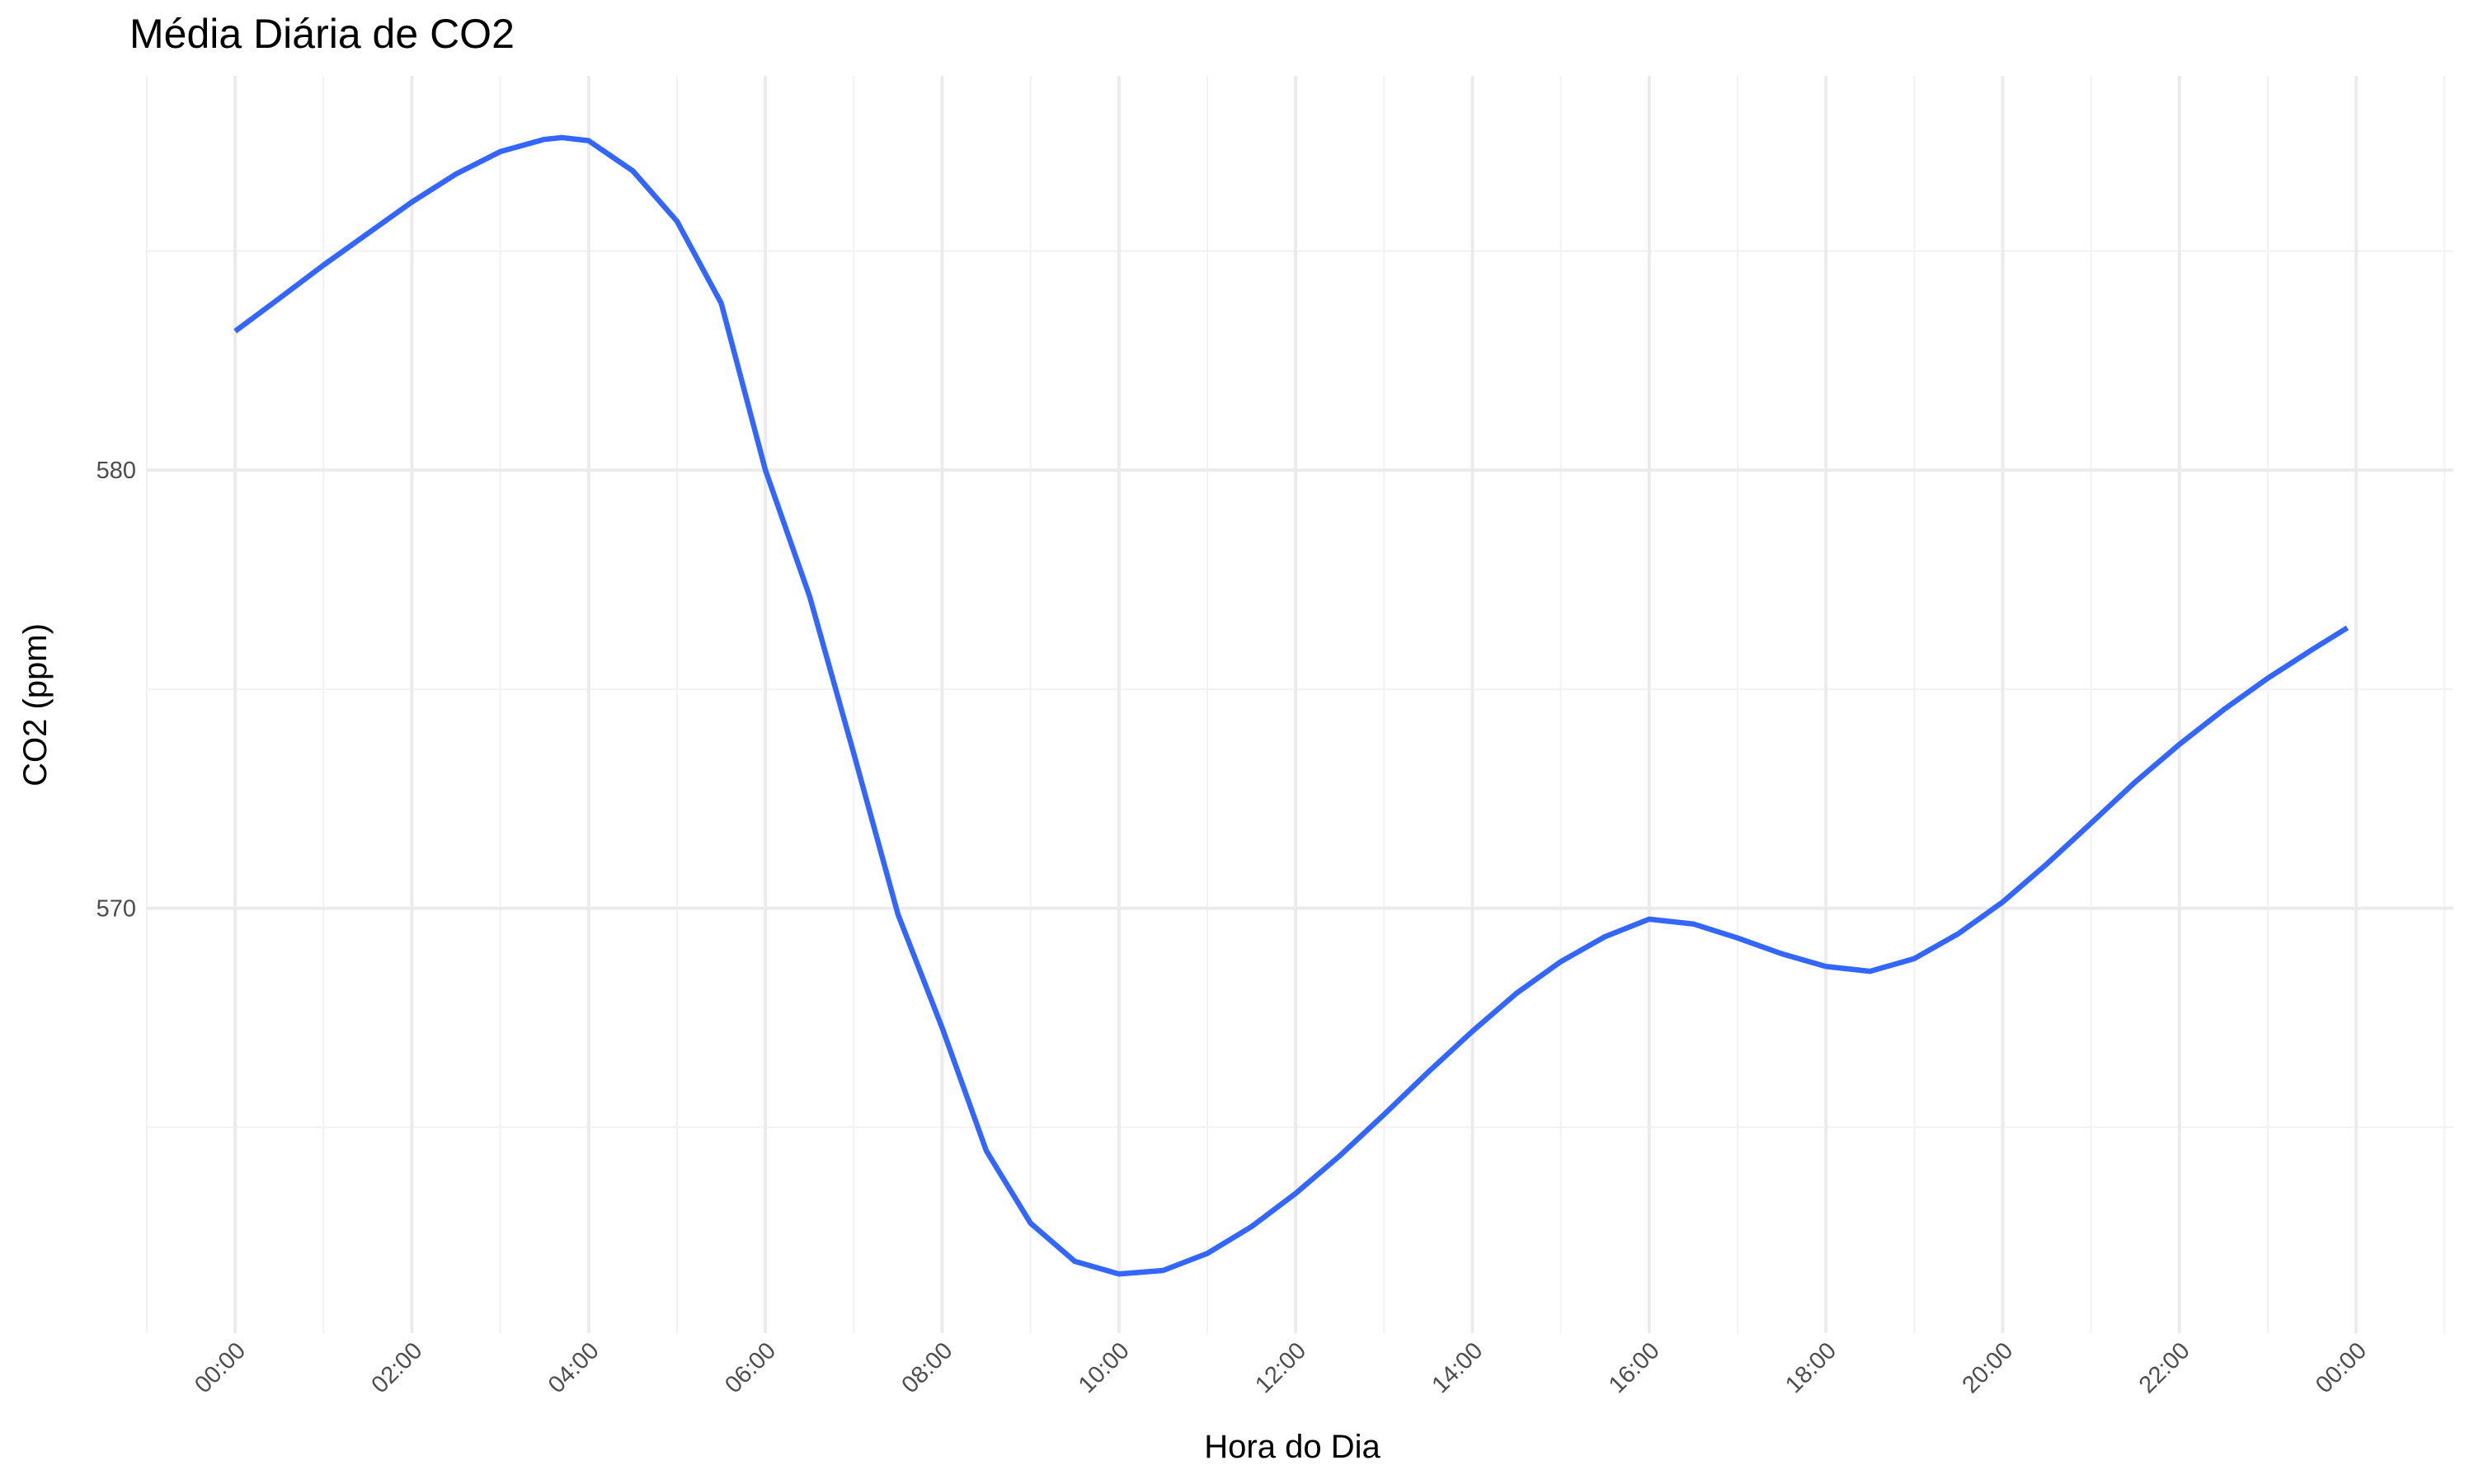  What do you see at coordinates (926, 1367) in the screenshot?
I see `x-tick-label: 08:00` at bounding box center [926, 1367].